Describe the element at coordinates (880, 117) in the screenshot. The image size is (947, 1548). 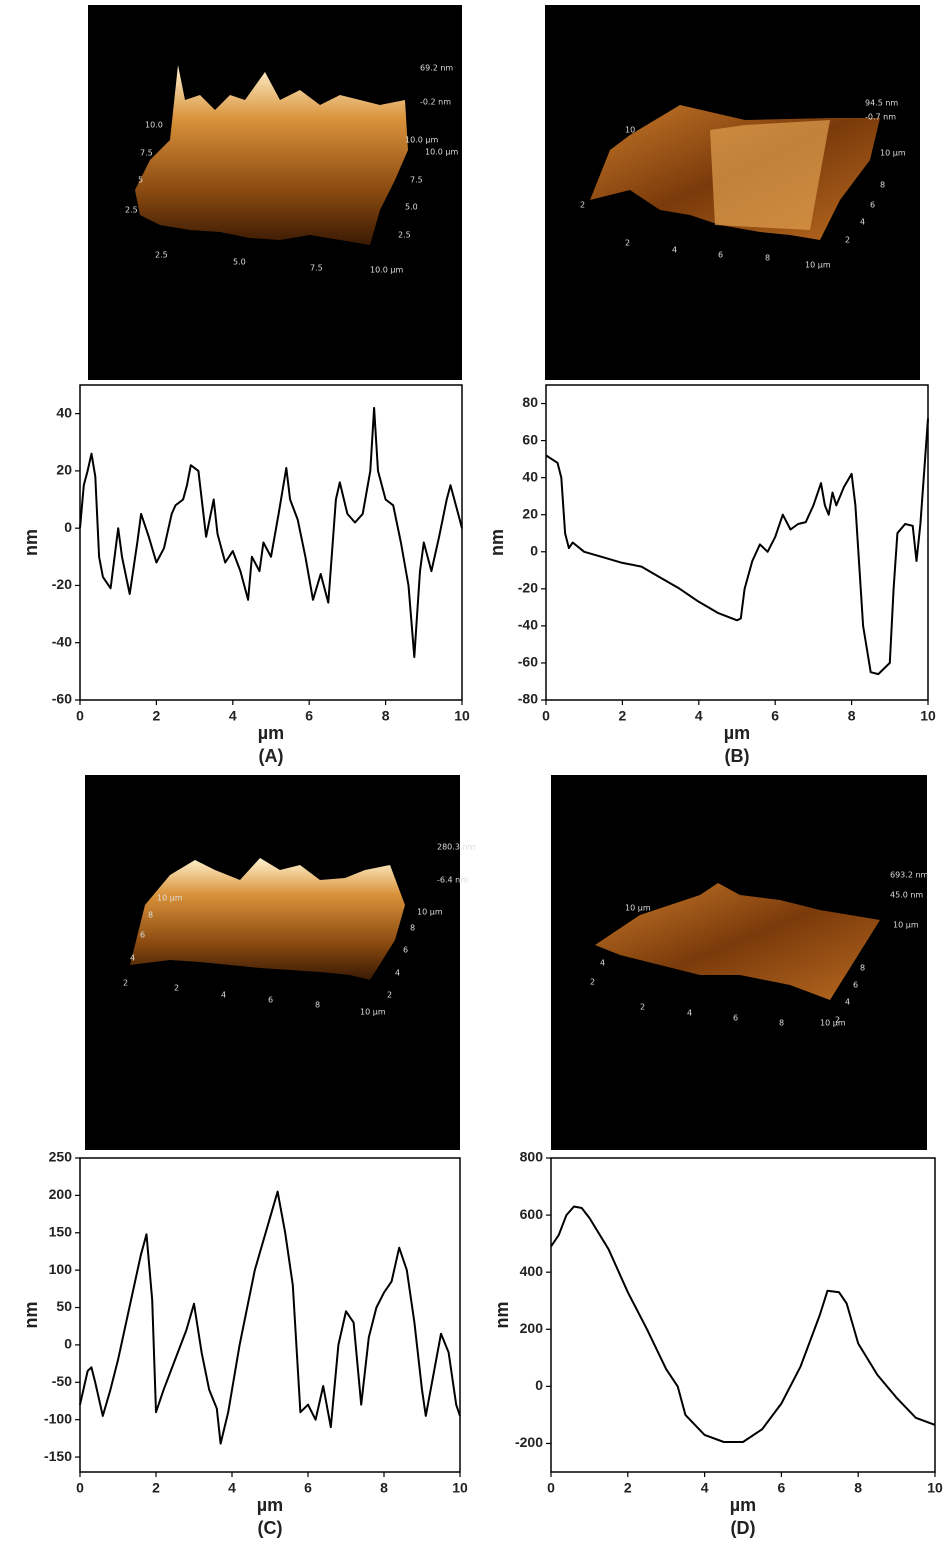
I see `afm-label: -0.7 nm` at that location.